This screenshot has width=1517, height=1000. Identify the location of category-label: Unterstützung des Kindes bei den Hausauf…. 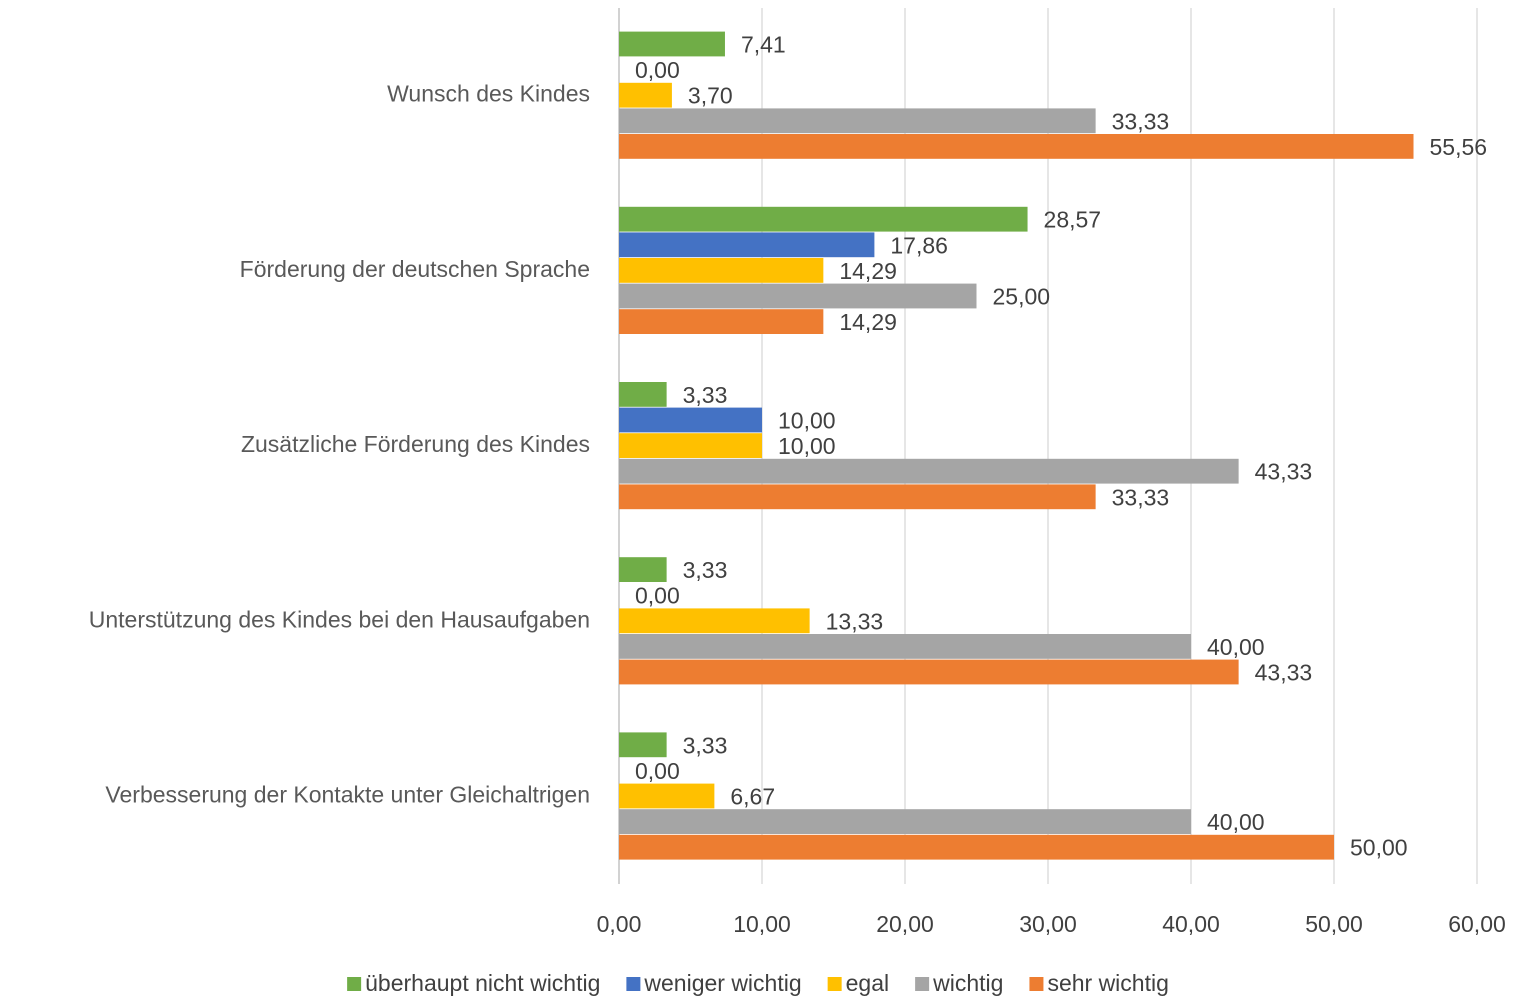
(339, 619).